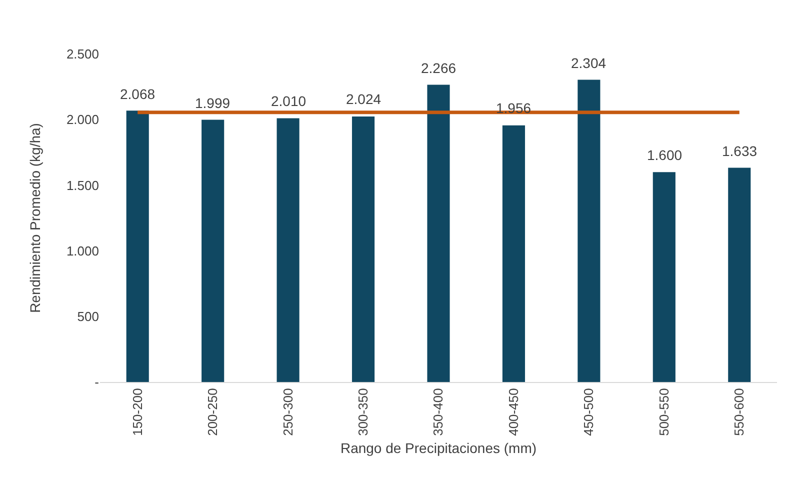 The height and width of the screenshot is (477, 787). What do you see at coordinates (137, 412) in the screenshot?
I see `x-tick-label: 150-200` at bounding box center [137, 412].